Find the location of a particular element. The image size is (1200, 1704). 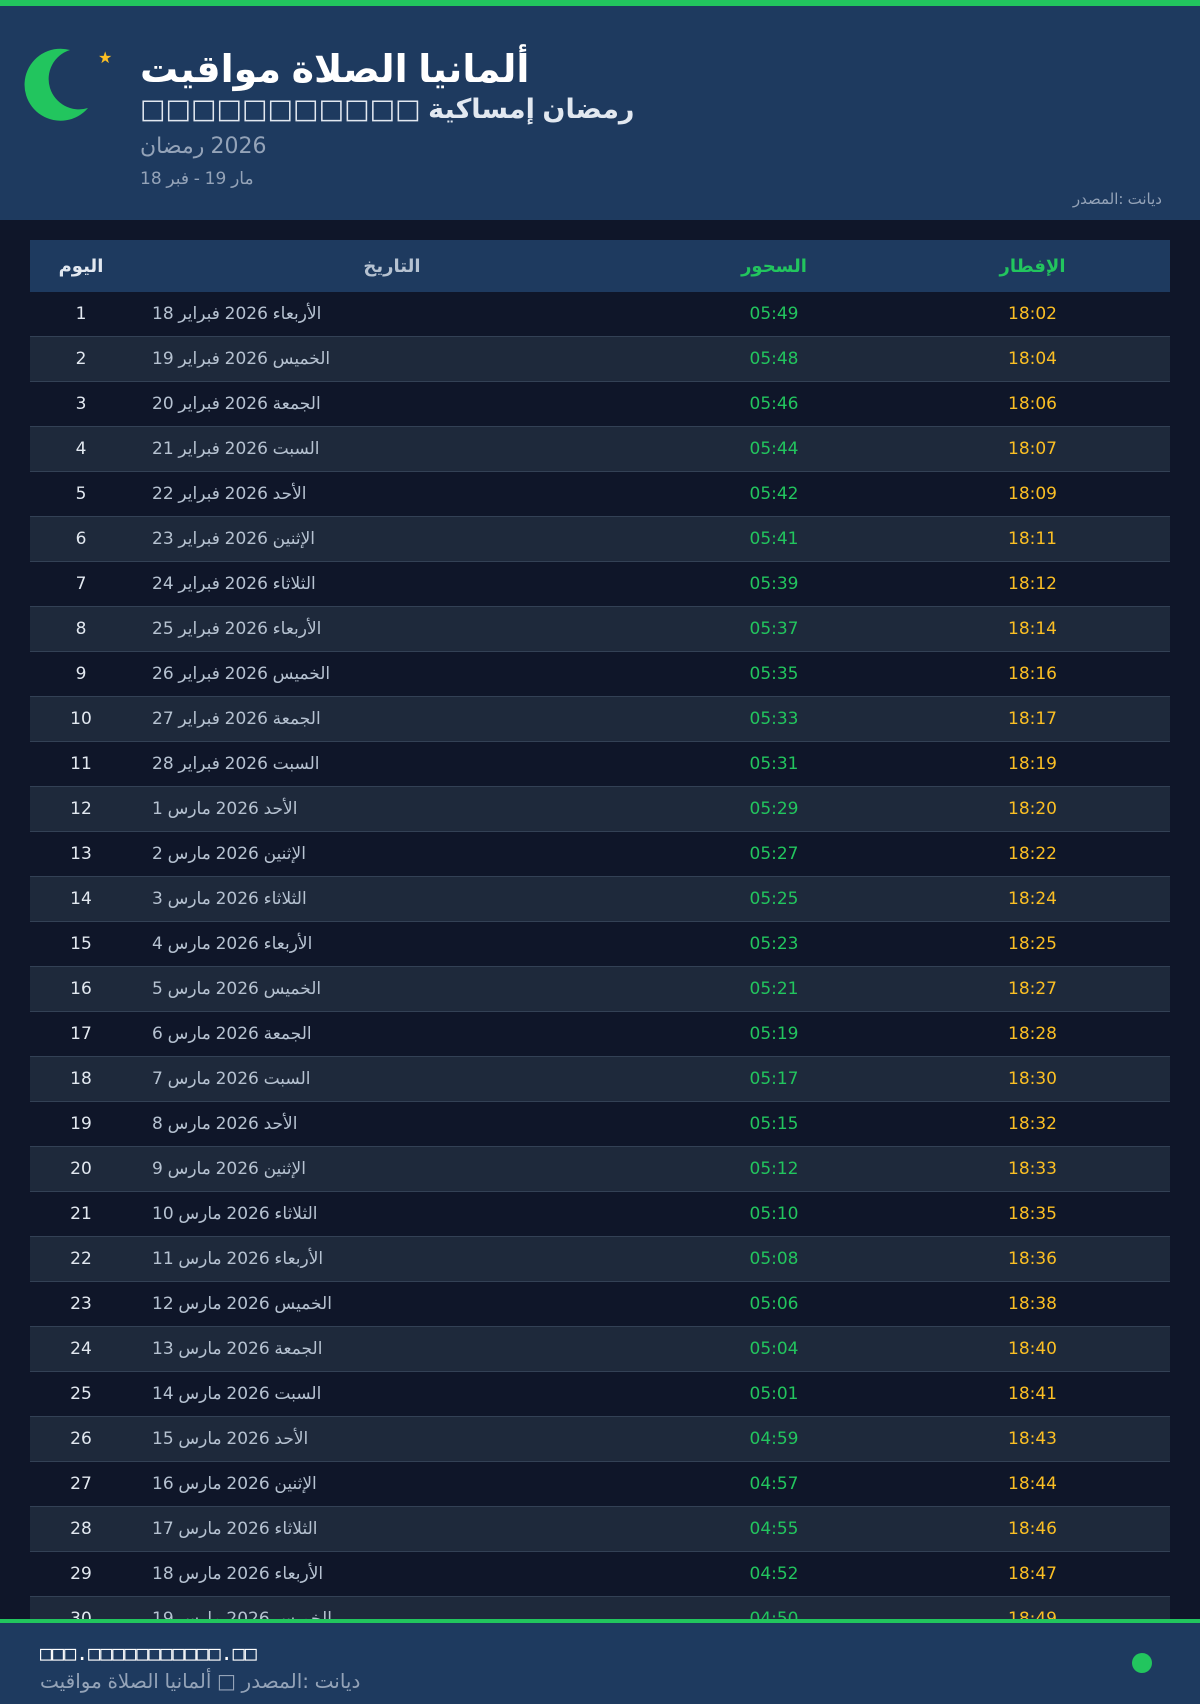

iftar-time: 18:43 is located at coordinates (1032, 1439).